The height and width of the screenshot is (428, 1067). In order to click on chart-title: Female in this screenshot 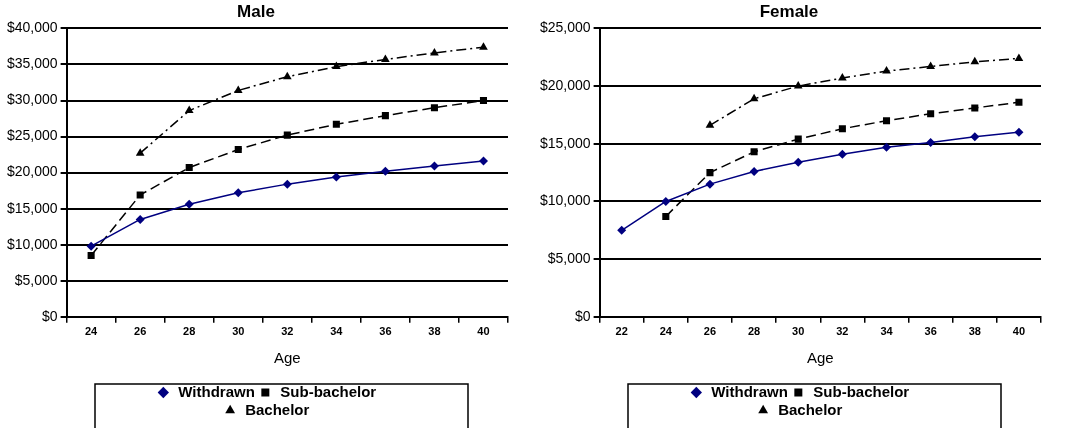, I will do `click(789, 11)`.